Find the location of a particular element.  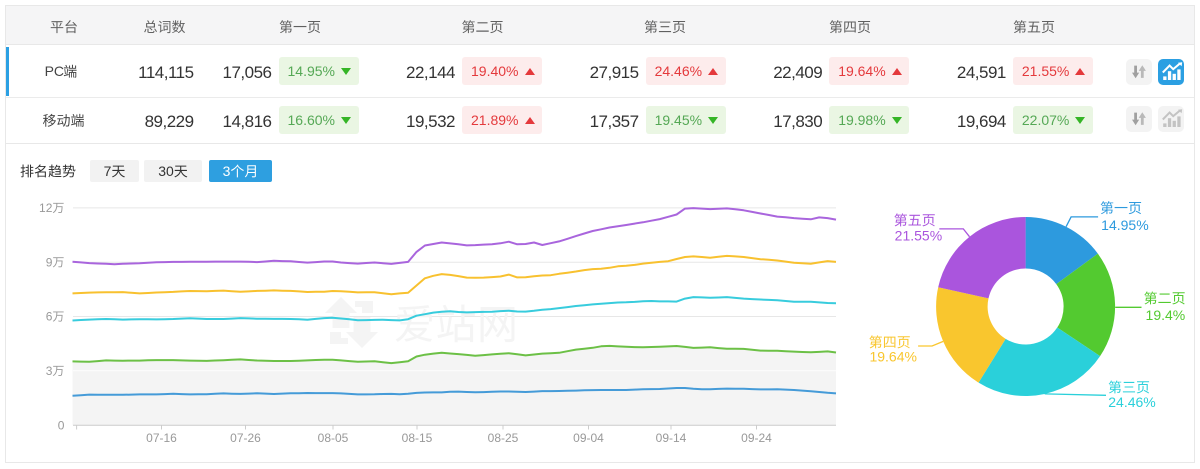

svg-text: 30 is located at coordinates (166, 171).